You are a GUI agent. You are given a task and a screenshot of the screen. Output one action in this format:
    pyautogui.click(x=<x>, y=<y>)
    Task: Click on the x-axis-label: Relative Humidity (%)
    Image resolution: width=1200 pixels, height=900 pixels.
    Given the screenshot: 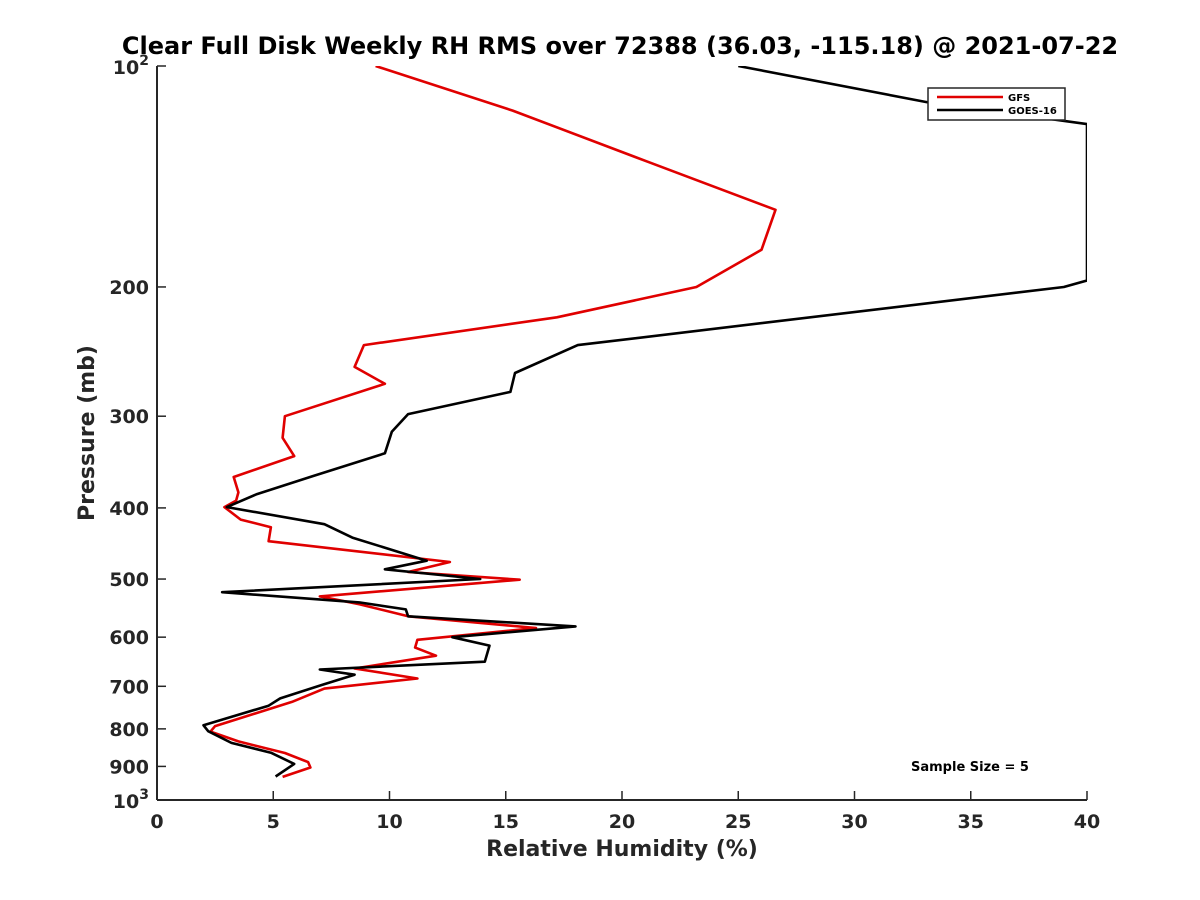 What is the action you would take?
    pyautogui.click(x=622, y=849)
    